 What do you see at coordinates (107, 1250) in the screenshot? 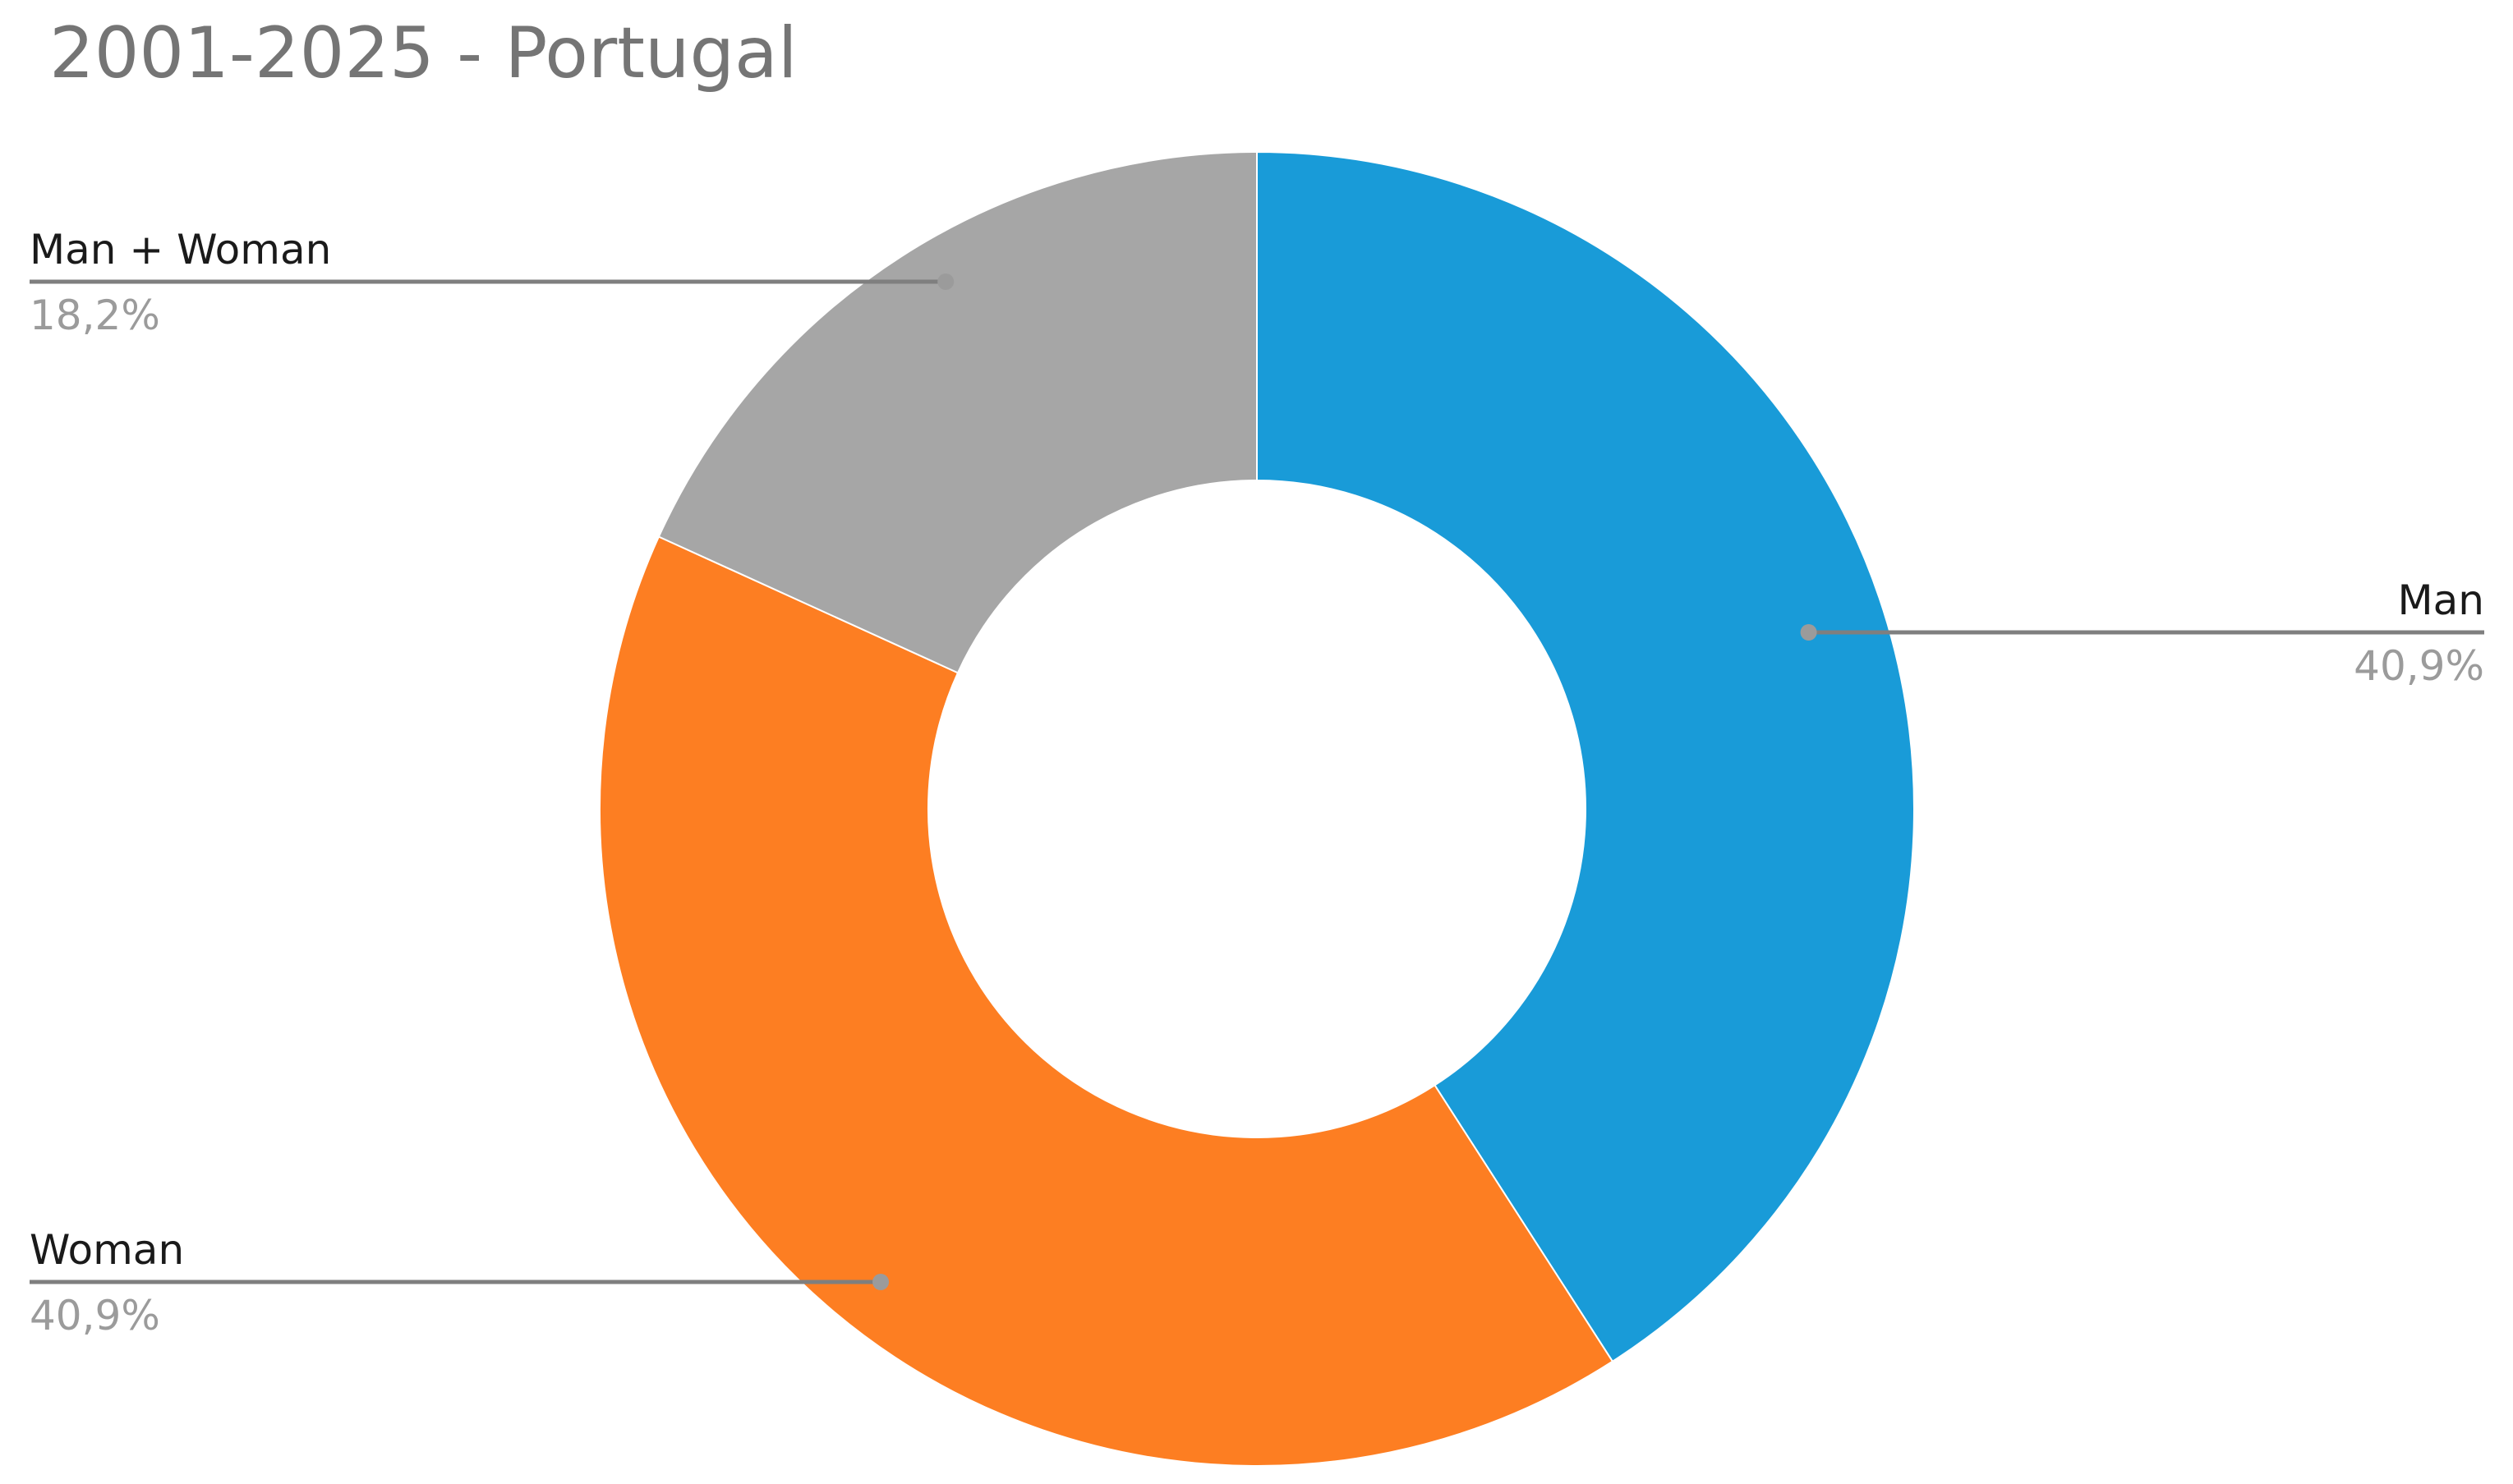
I see `slice-label-woman: Woman` at bounding box center [107, 1250].